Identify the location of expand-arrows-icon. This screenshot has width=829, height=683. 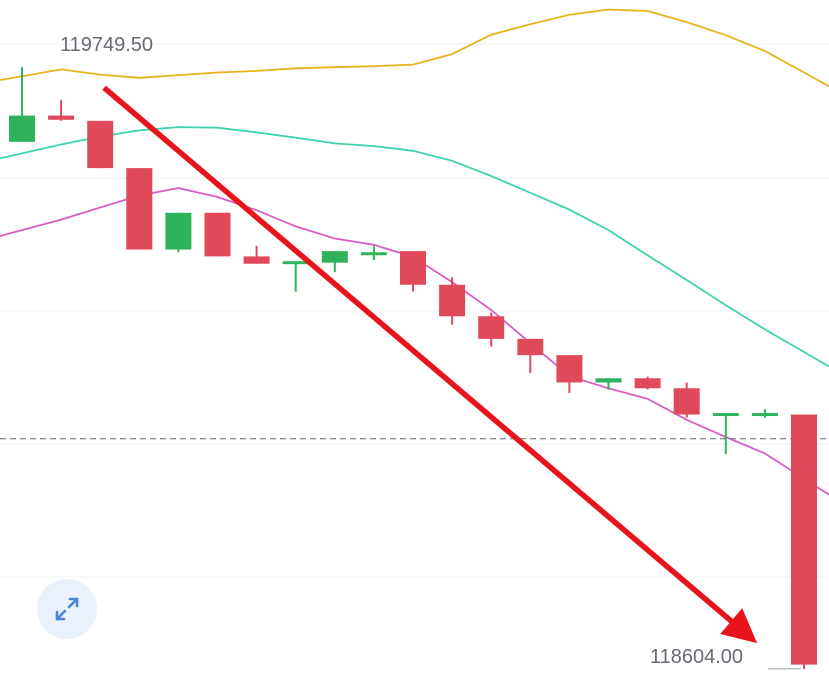
(67, 609).